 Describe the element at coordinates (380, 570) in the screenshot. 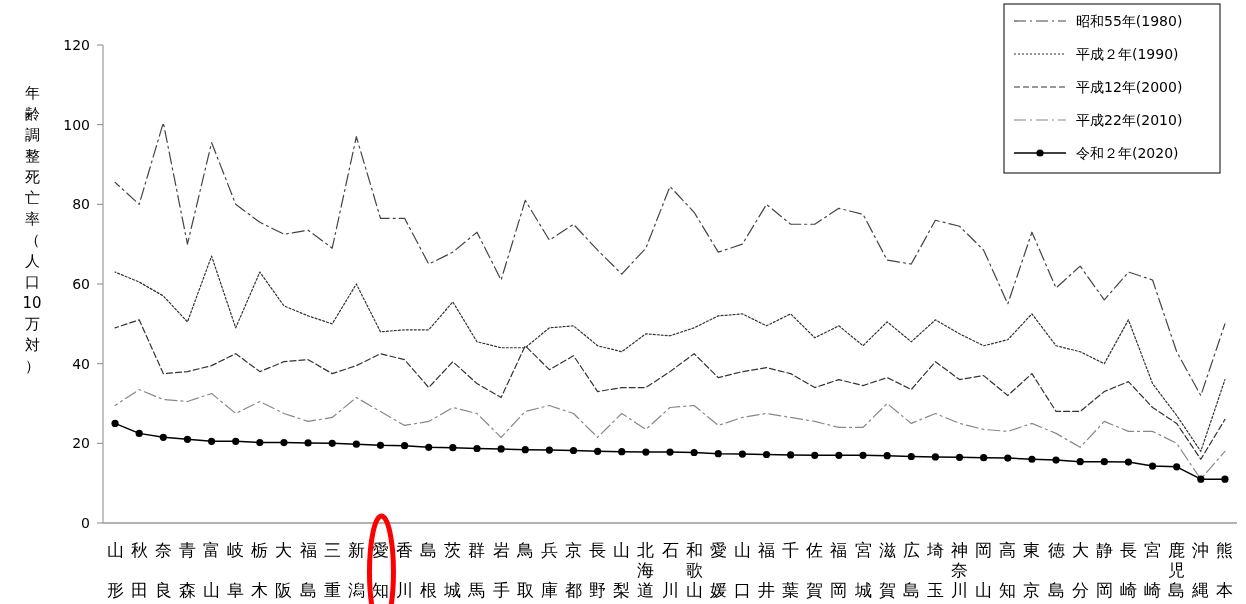

I see `x-tick-label: 愛知` at that location.